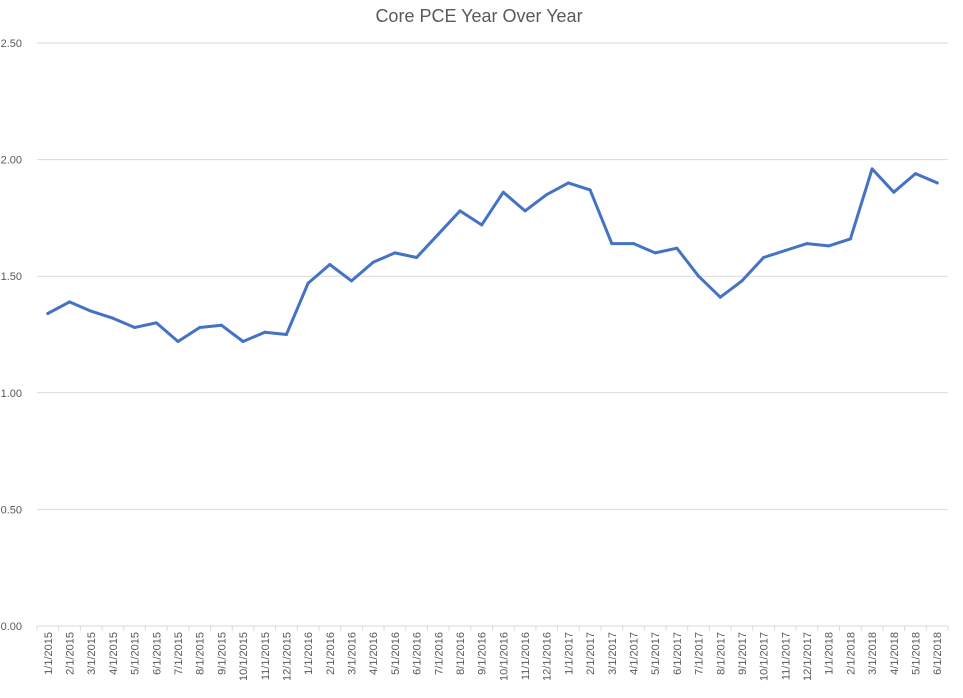 The image size is (963, 698). What do you see at coordinates (266, 656) in the screenshot?
I see `x-tick-label: 11/1/2015` at bounding box center [266, 656].